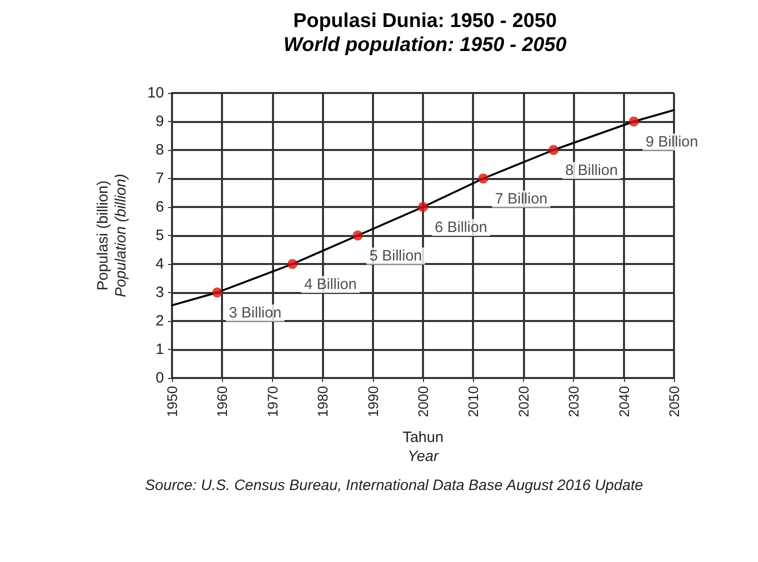 The width and height of the screenshot is (758, 562). Describe the element at coordinates (160, 178) in the screenshot. I see `y-tick-label: 7` at that location.